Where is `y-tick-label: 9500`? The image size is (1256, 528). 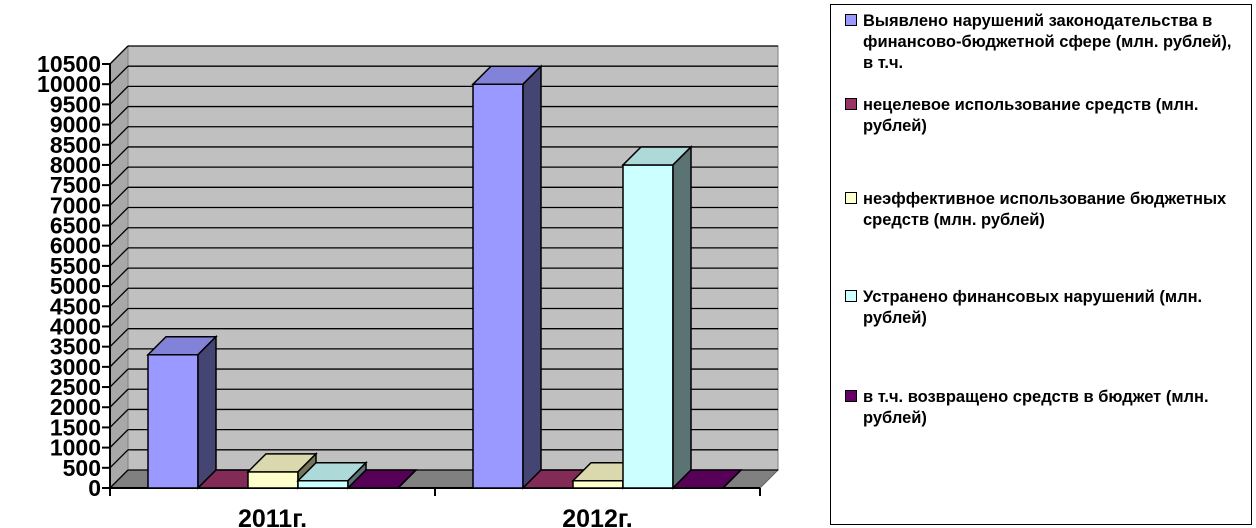 y-tick-label: 9500 is located at coordinates (75, 104).